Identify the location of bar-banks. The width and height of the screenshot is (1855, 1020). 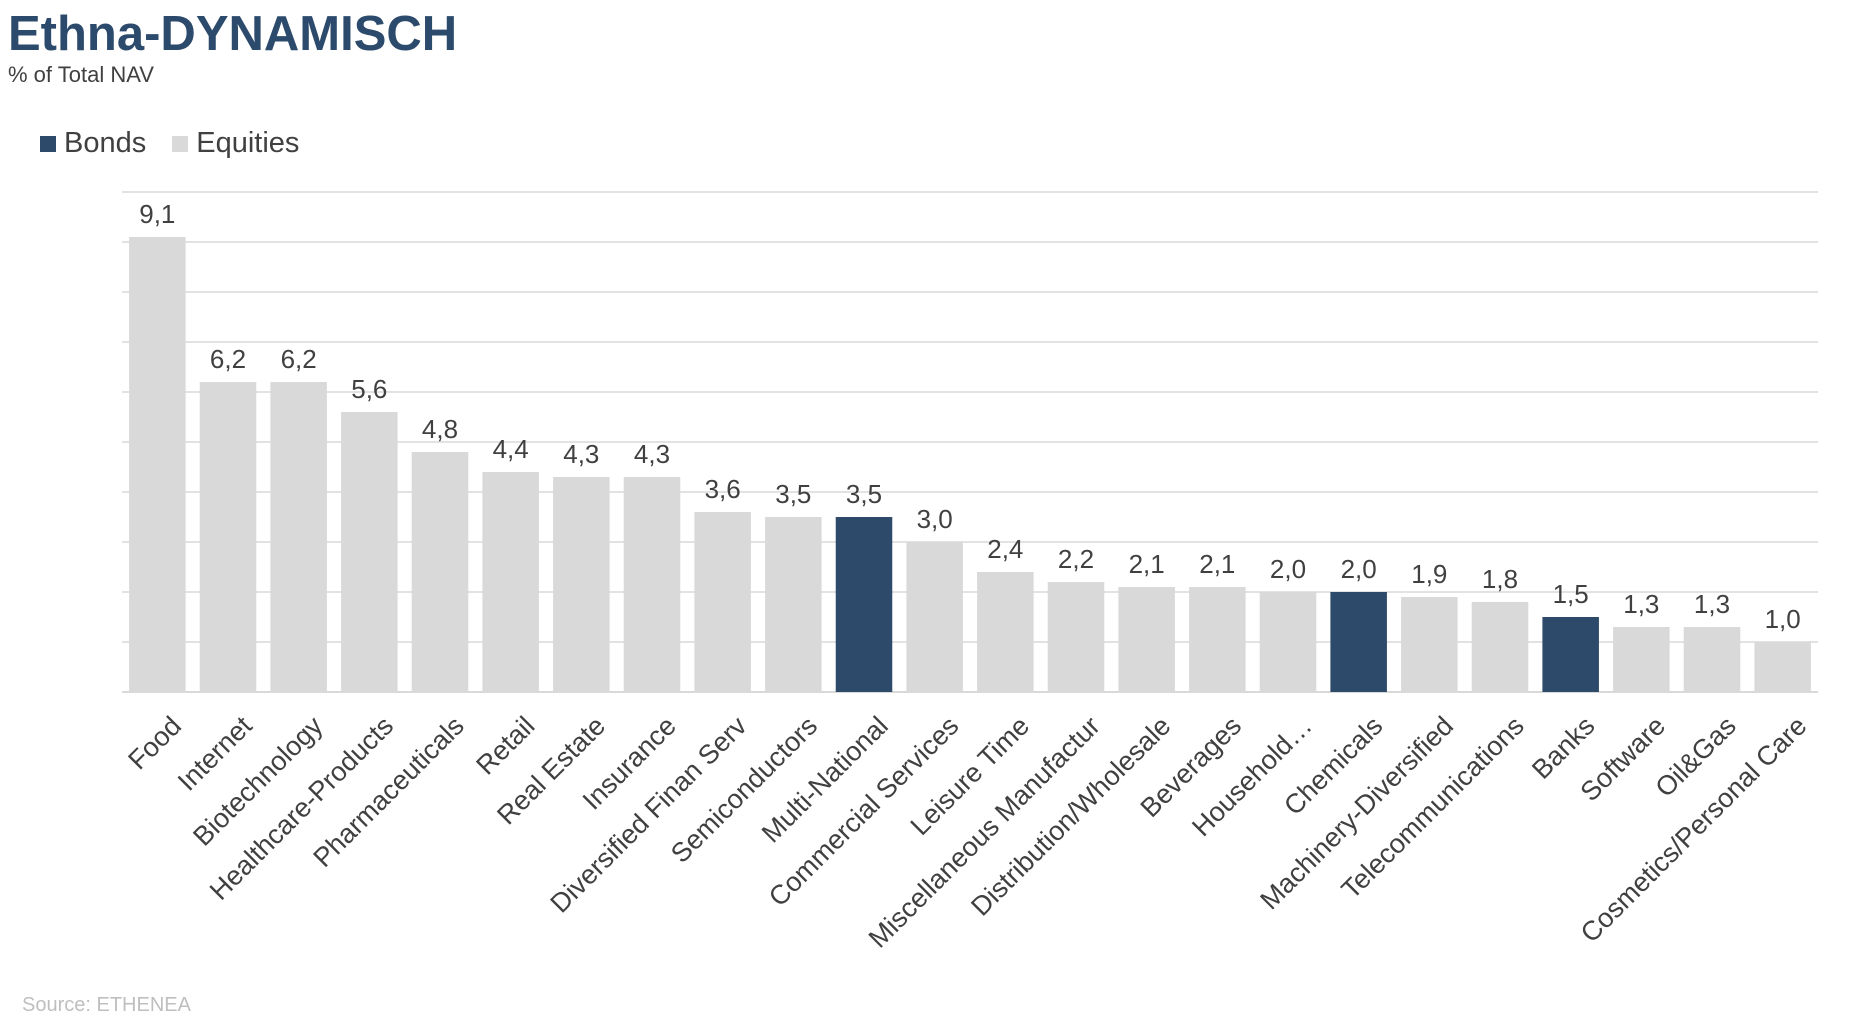
(1570, 654).